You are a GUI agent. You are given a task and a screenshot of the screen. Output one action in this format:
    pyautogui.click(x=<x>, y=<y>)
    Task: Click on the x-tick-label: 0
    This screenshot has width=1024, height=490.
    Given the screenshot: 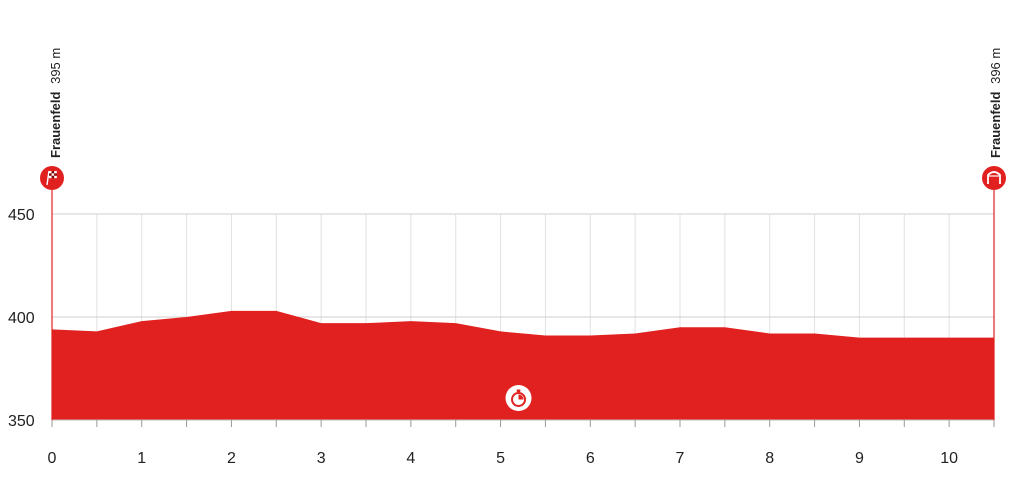 What is the action you would take?
    pyautogui.click(x=52, y=458)
    